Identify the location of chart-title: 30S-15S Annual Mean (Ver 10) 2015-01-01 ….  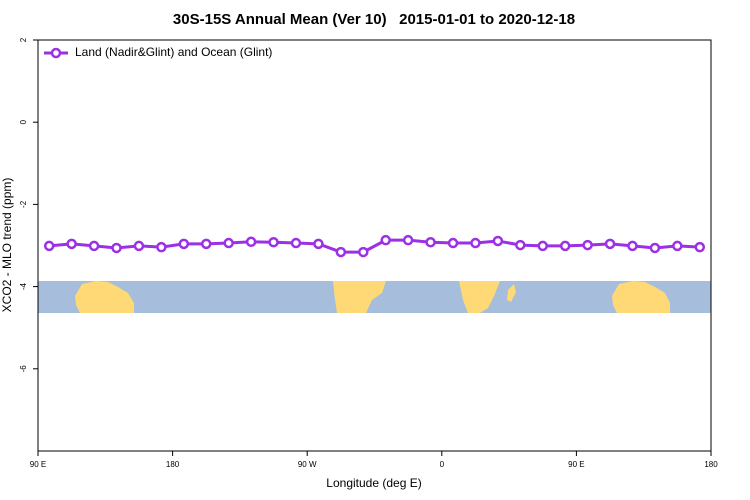
(374, 19).